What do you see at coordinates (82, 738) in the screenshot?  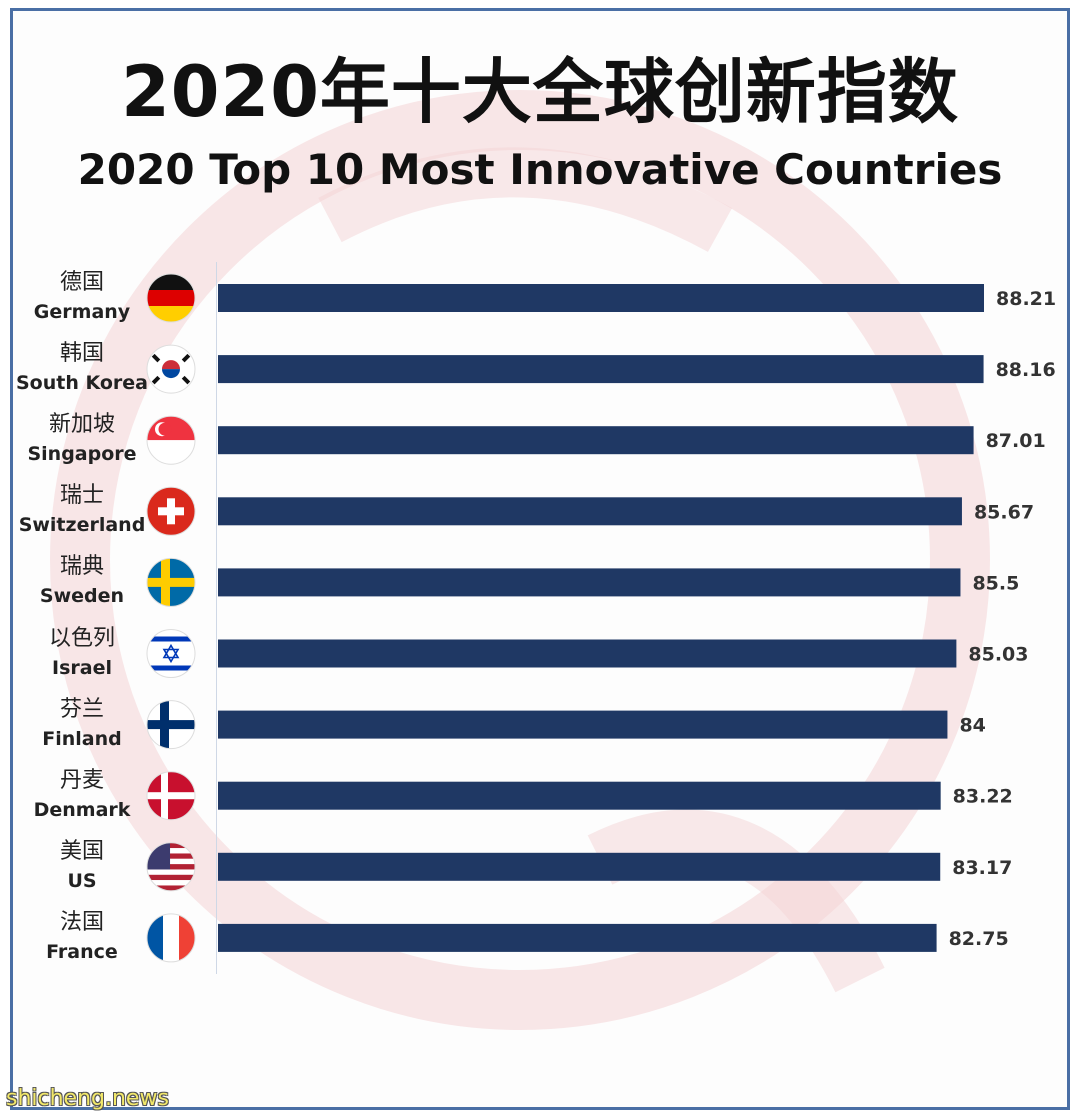 I see `category-label-english: Finland` at bounding box center [82, 738].